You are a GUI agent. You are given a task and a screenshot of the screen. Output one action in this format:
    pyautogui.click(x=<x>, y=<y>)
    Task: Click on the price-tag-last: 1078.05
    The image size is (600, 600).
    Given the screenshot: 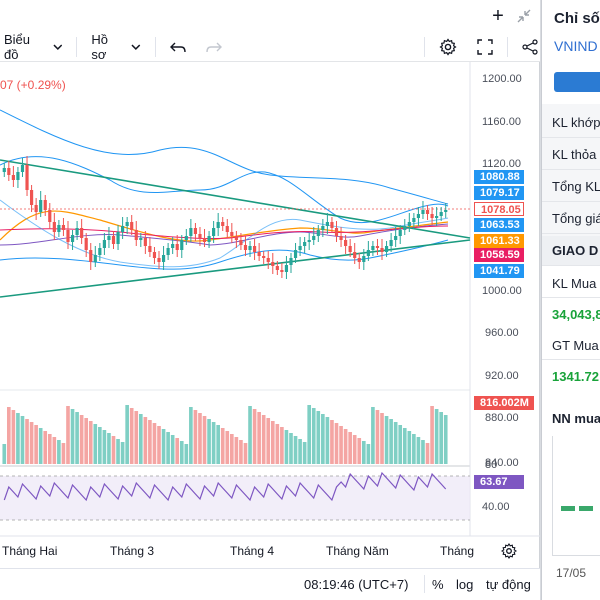 What is the action you would take?
    pyautogui.click(x=499, y=209)
    